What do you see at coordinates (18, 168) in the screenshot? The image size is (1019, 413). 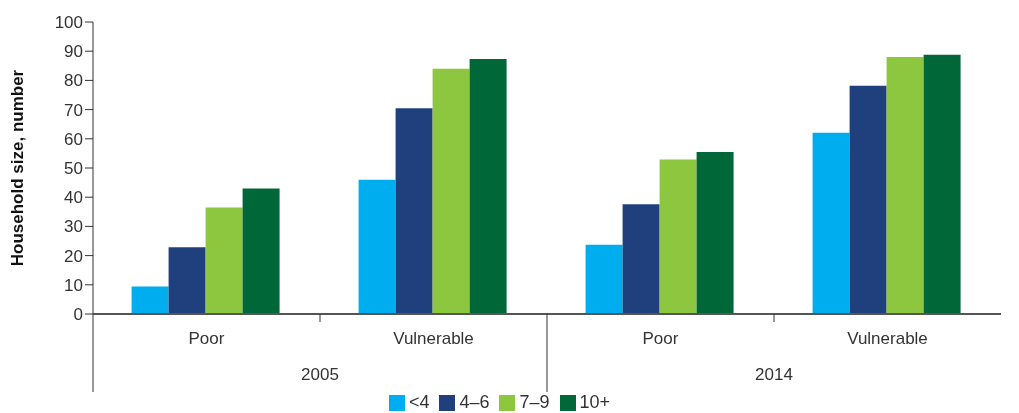 I see `y-axis-title: Household size, number` at bounding box center [18, 168].